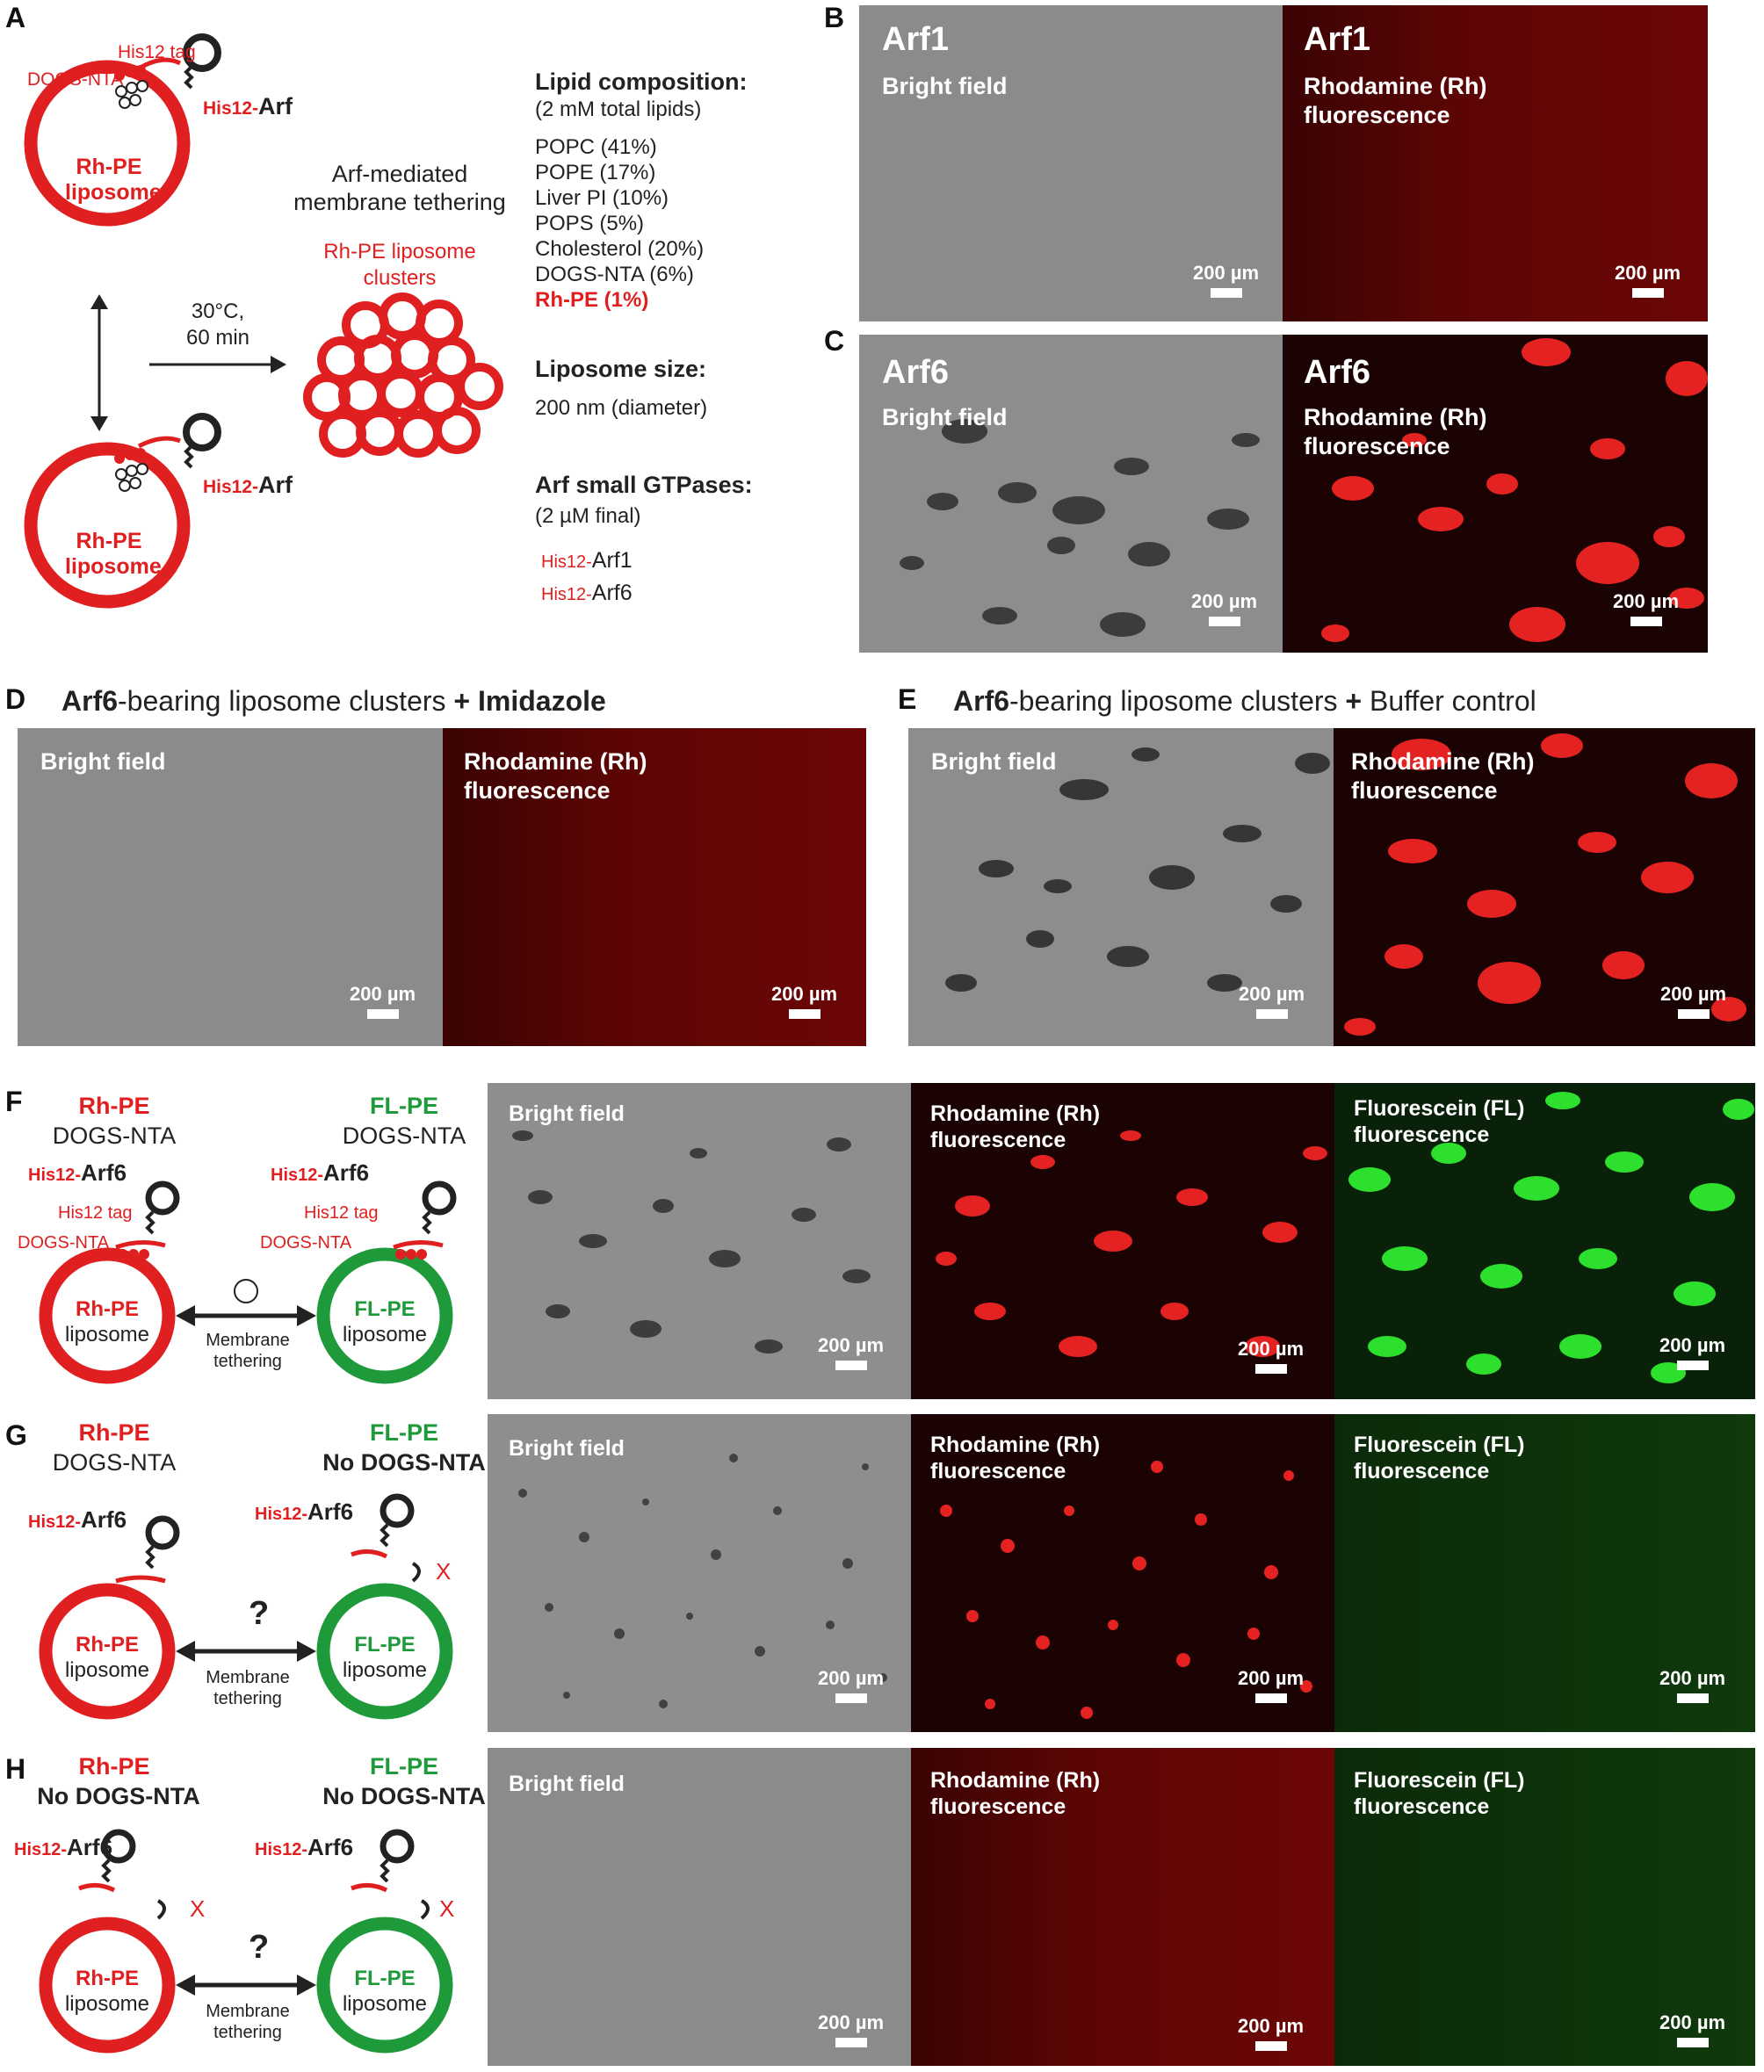 The image size is (1764, 2072). I want to click on f-left-lipo: Rh-PE liposome, so click(107, 1321).